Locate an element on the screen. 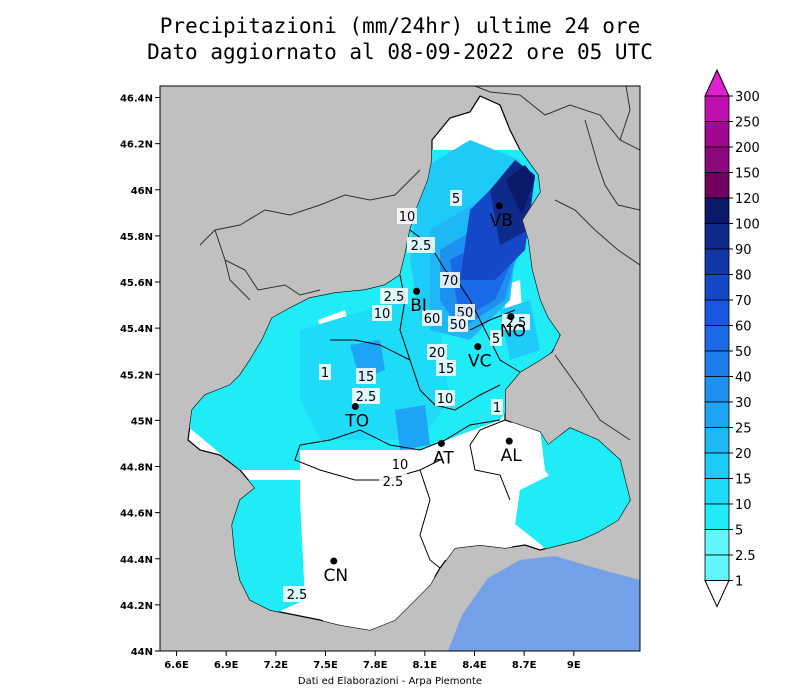 The width and height of the screenshot is (800, 693). province-borders is located at coordinates (407, 399).